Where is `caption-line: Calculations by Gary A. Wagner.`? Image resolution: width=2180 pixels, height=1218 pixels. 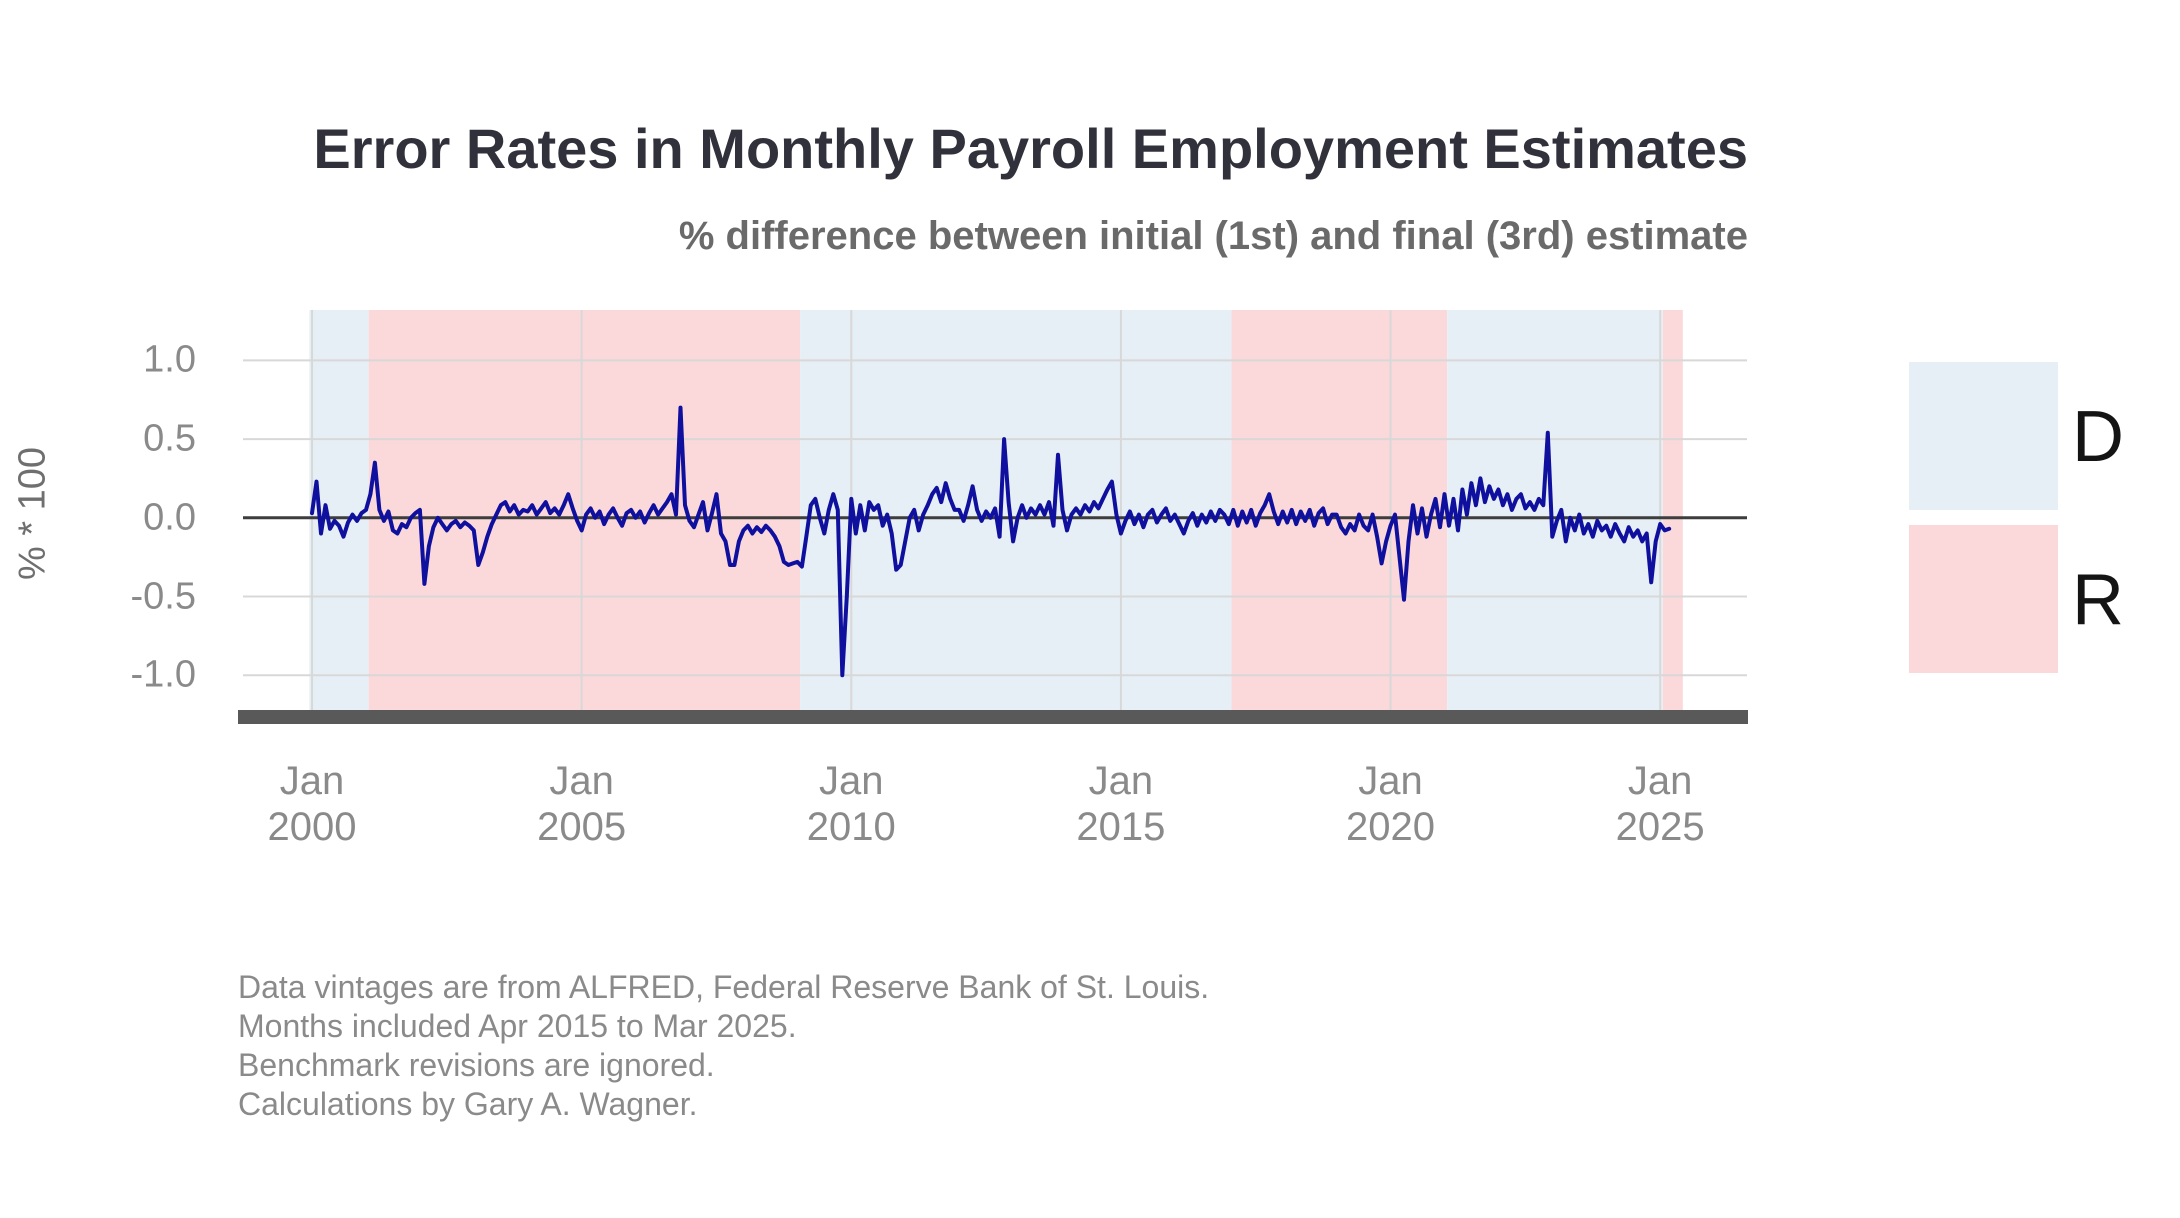
caption-line: Calculations by Gary A. Wagner. is located at coordinates (468, 1104).